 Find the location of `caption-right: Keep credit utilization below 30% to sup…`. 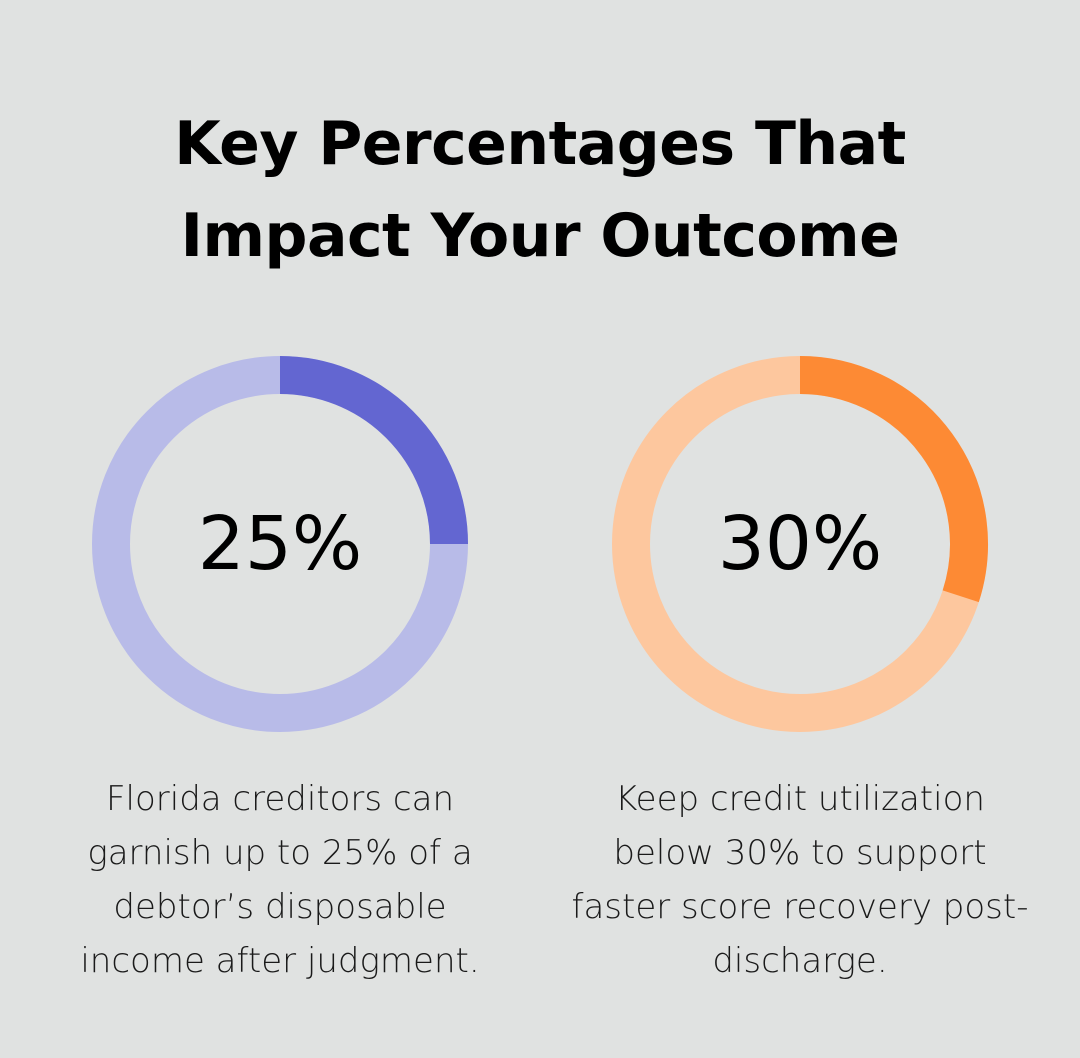

caption-right: Keep credit utilization below 30% to sup… is located at coordinates (800, 880).